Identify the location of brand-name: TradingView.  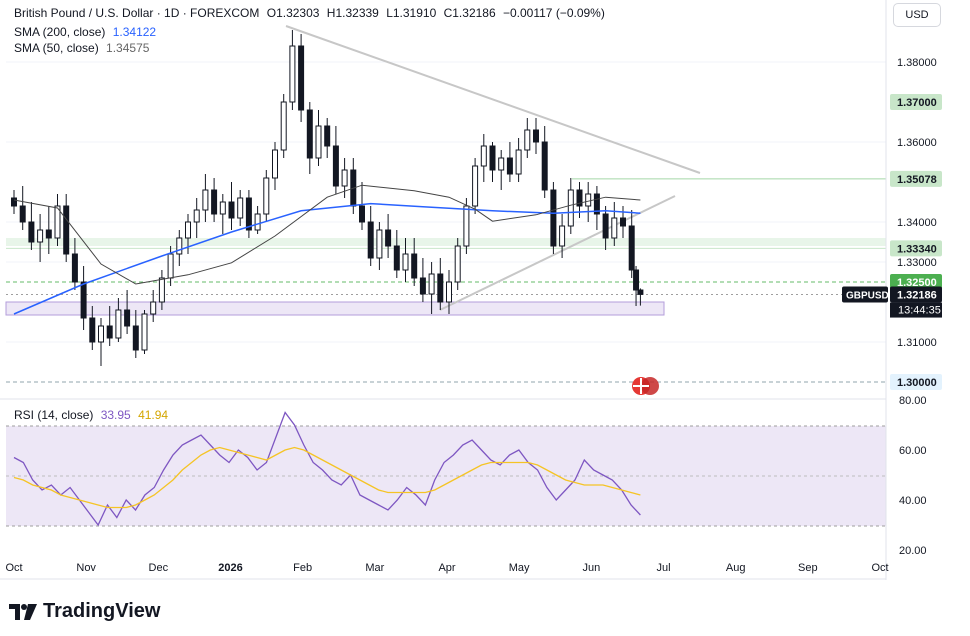
(102, 611).